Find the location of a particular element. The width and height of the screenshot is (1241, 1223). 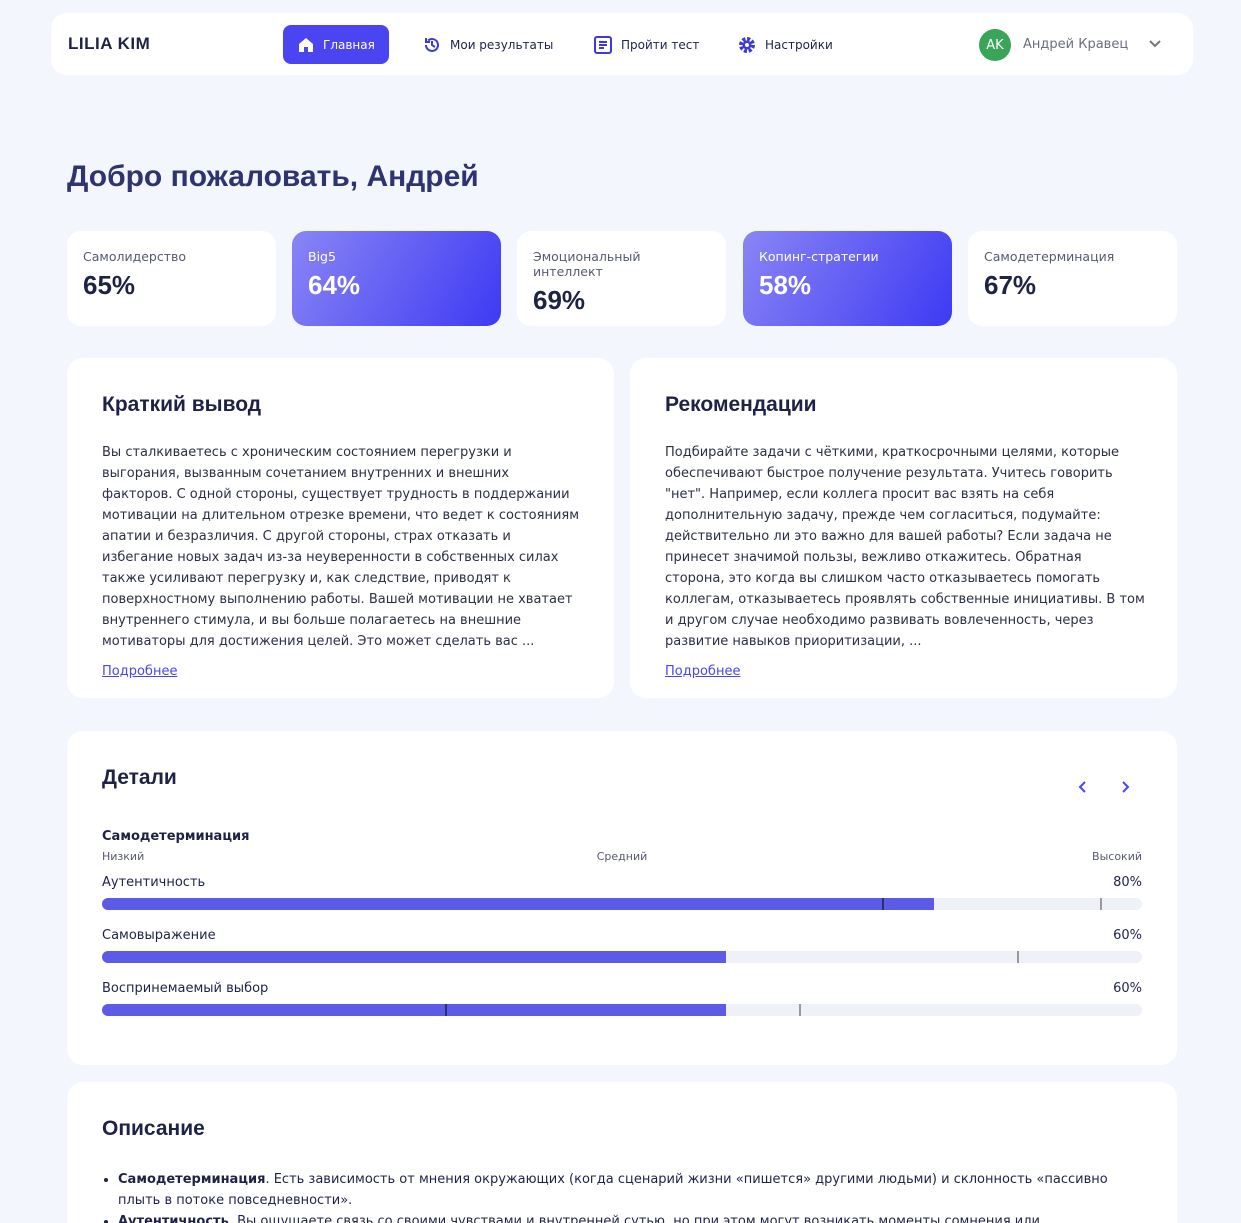

score-name: Самолидерство is located at coordinates (135, 256).